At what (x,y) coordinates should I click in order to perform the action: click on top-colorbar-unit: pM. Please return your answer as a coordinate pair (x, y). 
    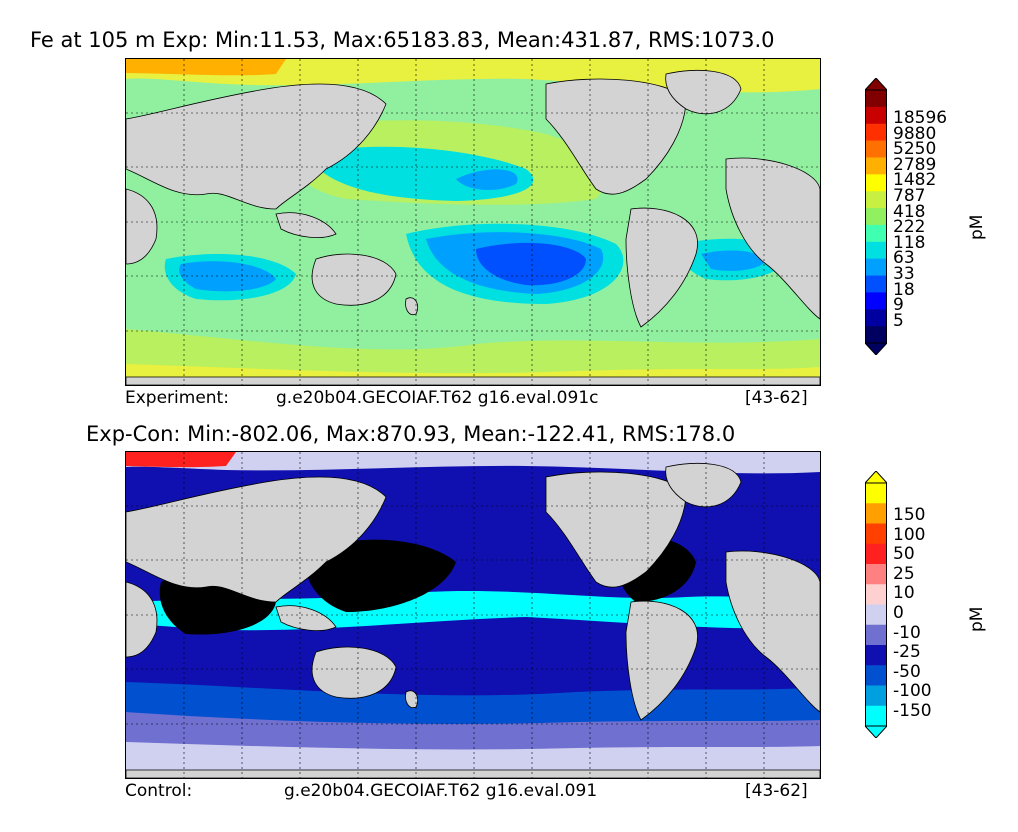
    Looking at the image, I should click on (977, 227).